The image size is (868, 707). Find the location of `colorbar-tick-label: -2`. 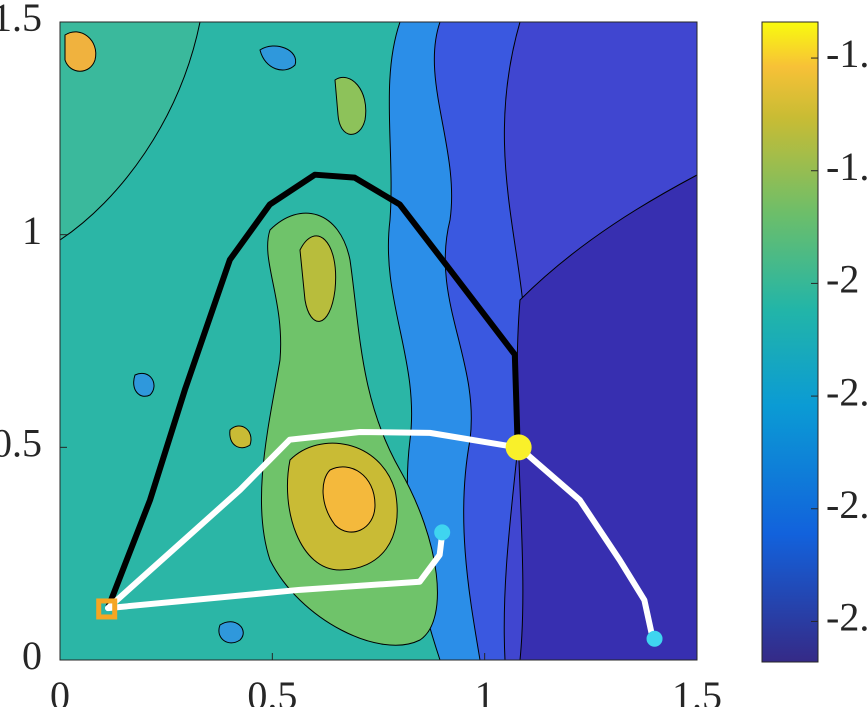

colorbar-tick-label: -2 is located at coordinates (842, 279).